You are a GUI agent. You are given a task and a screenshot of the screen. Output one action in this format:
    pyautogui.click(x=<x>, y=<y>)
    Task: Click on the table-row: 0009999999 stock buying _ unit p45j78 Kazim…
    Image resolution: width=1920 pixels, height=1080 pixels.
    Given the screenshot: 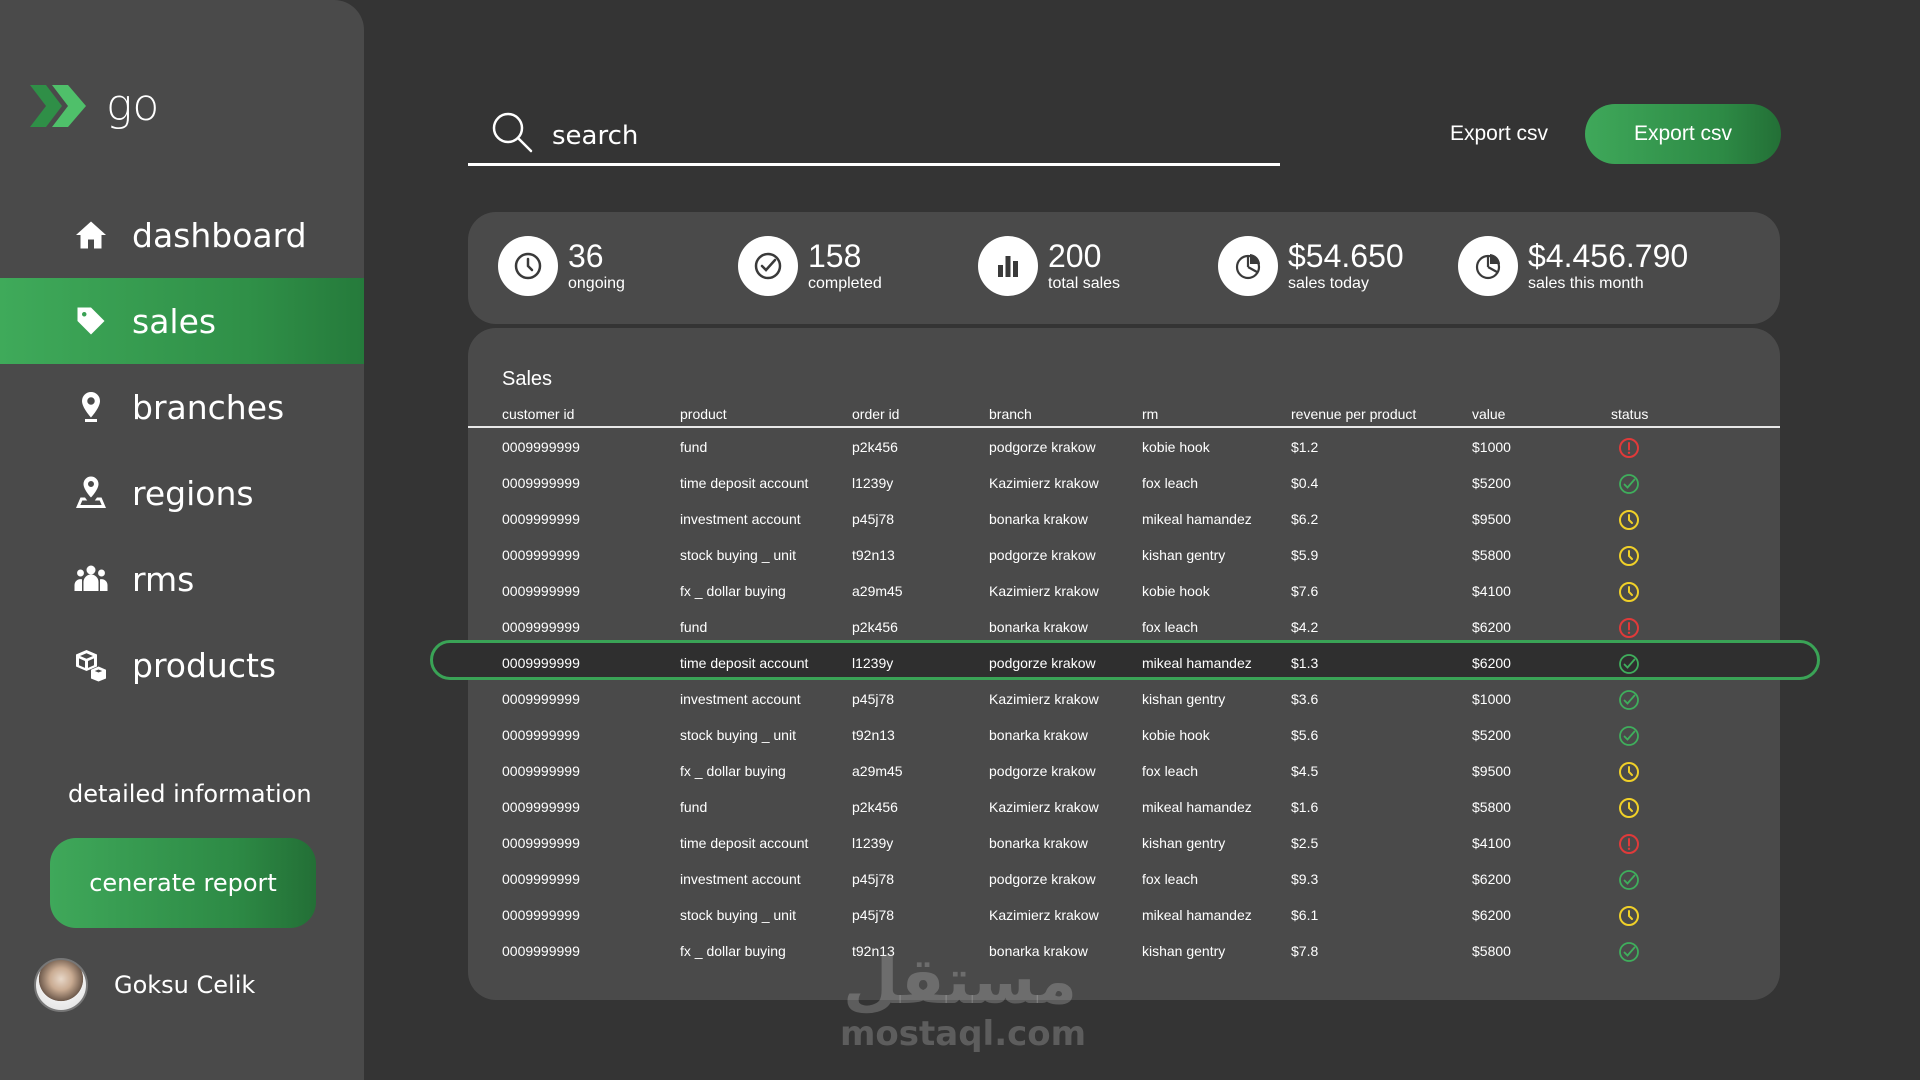 What is the action you would take?
    pyautogui.click(x=1124, y=916)
    